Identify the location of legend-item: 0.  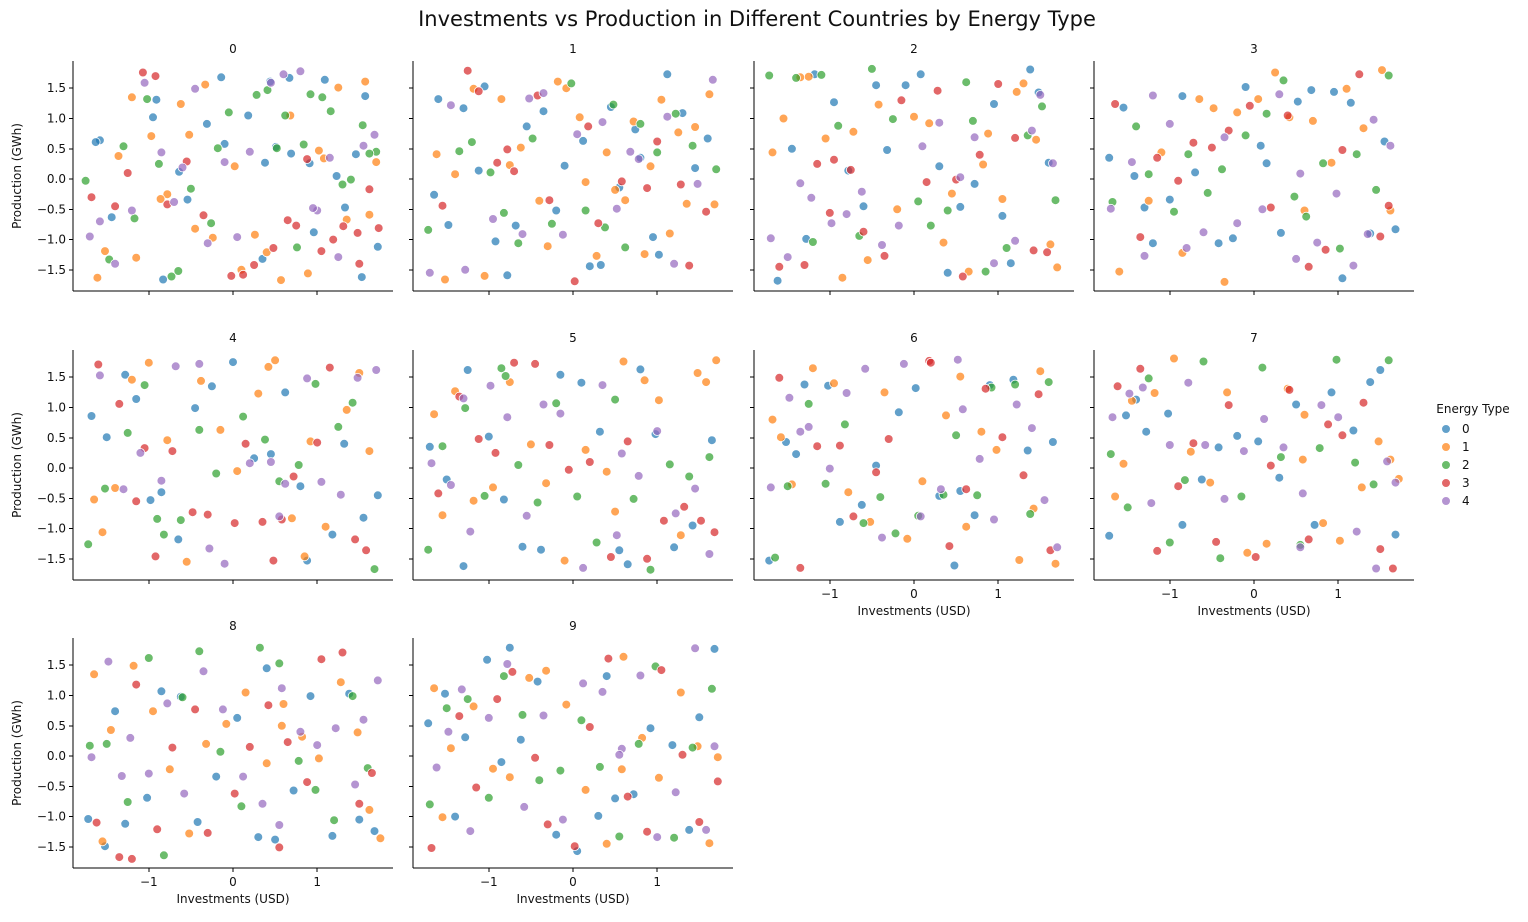
(1455, 429).